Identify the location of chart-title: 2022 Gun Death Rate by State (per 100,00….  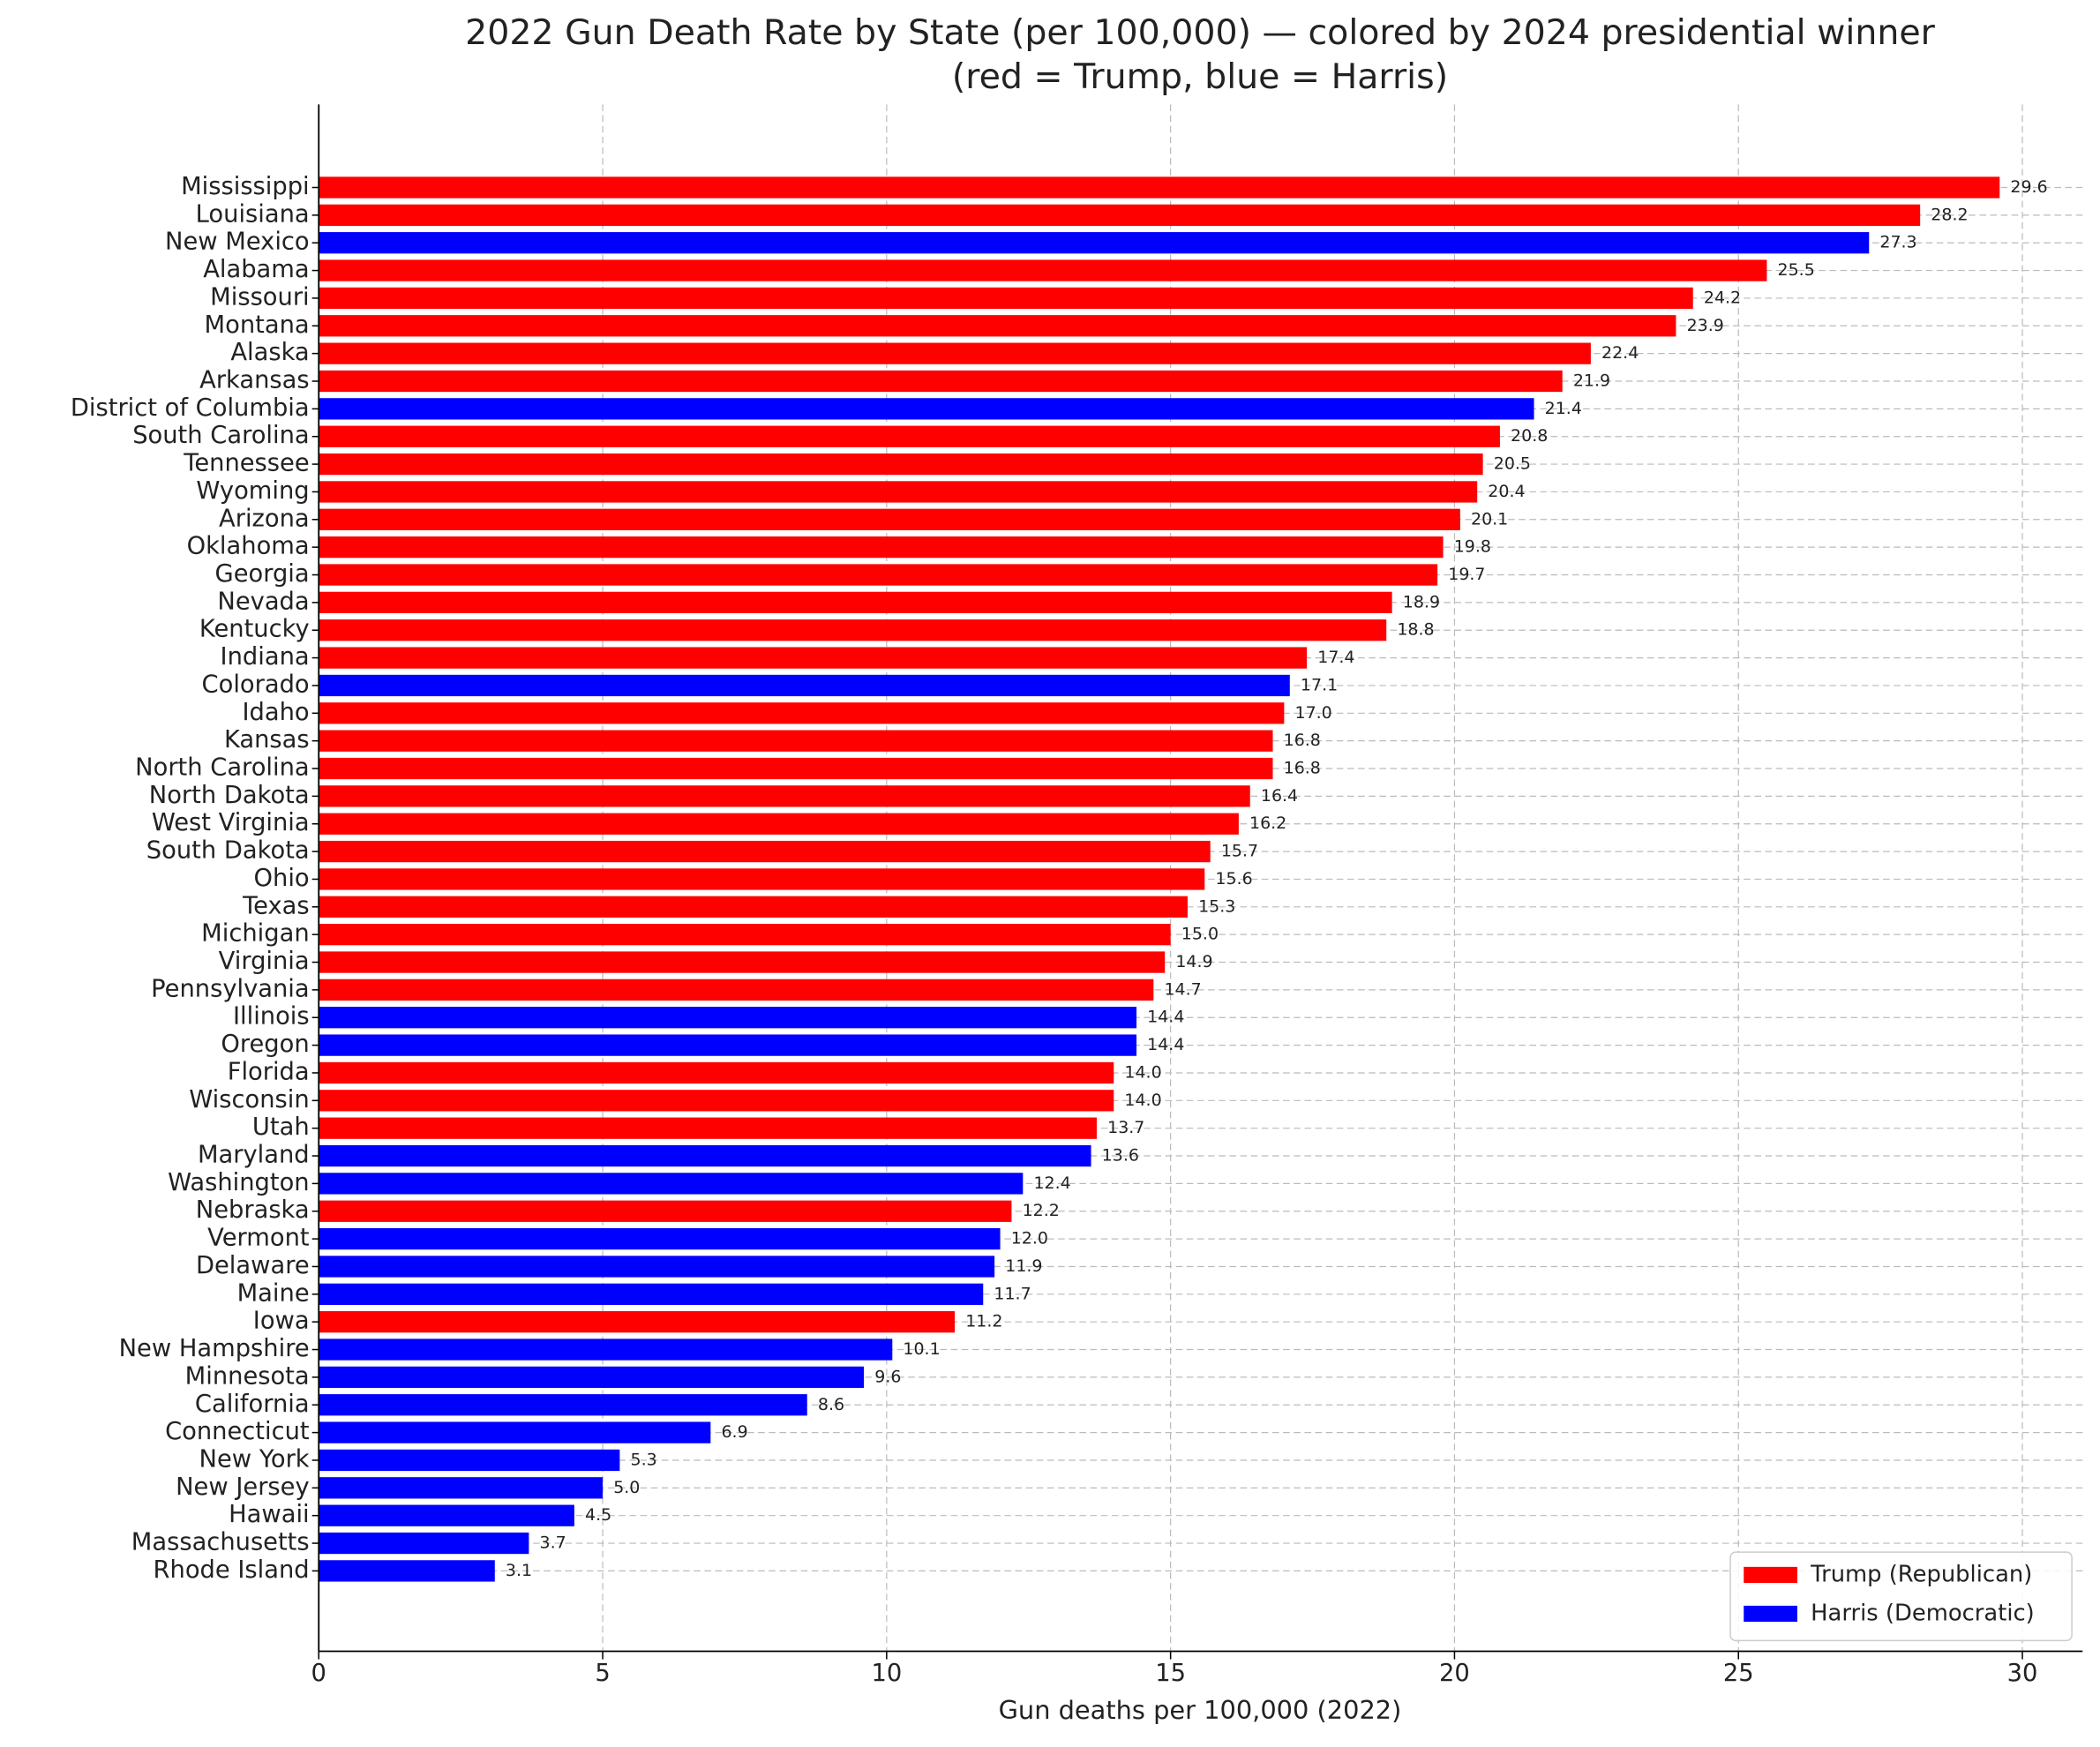
(1200, 32).